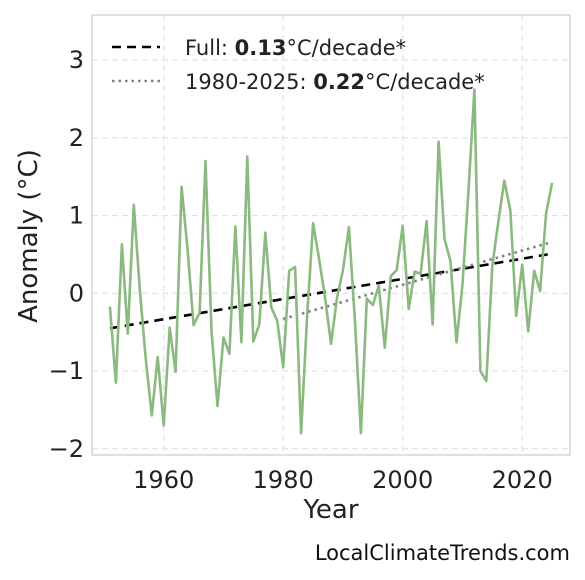 The width and height of the screenshot is (585, 580). I want to click on x-tick-label: 1980, so click(283, 480).